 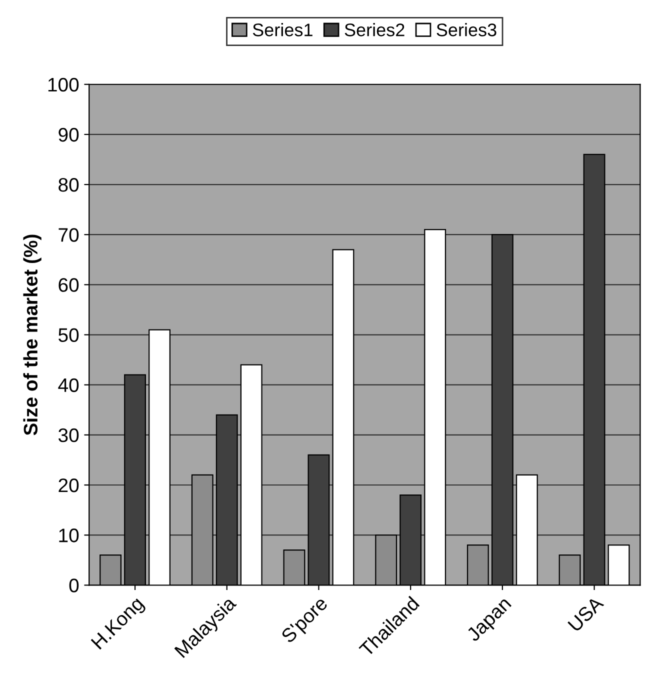 What do you see at coordinates (374, 29) in the screenshot?
I see `legend-label: Series2` at bounding box center [374, 29].